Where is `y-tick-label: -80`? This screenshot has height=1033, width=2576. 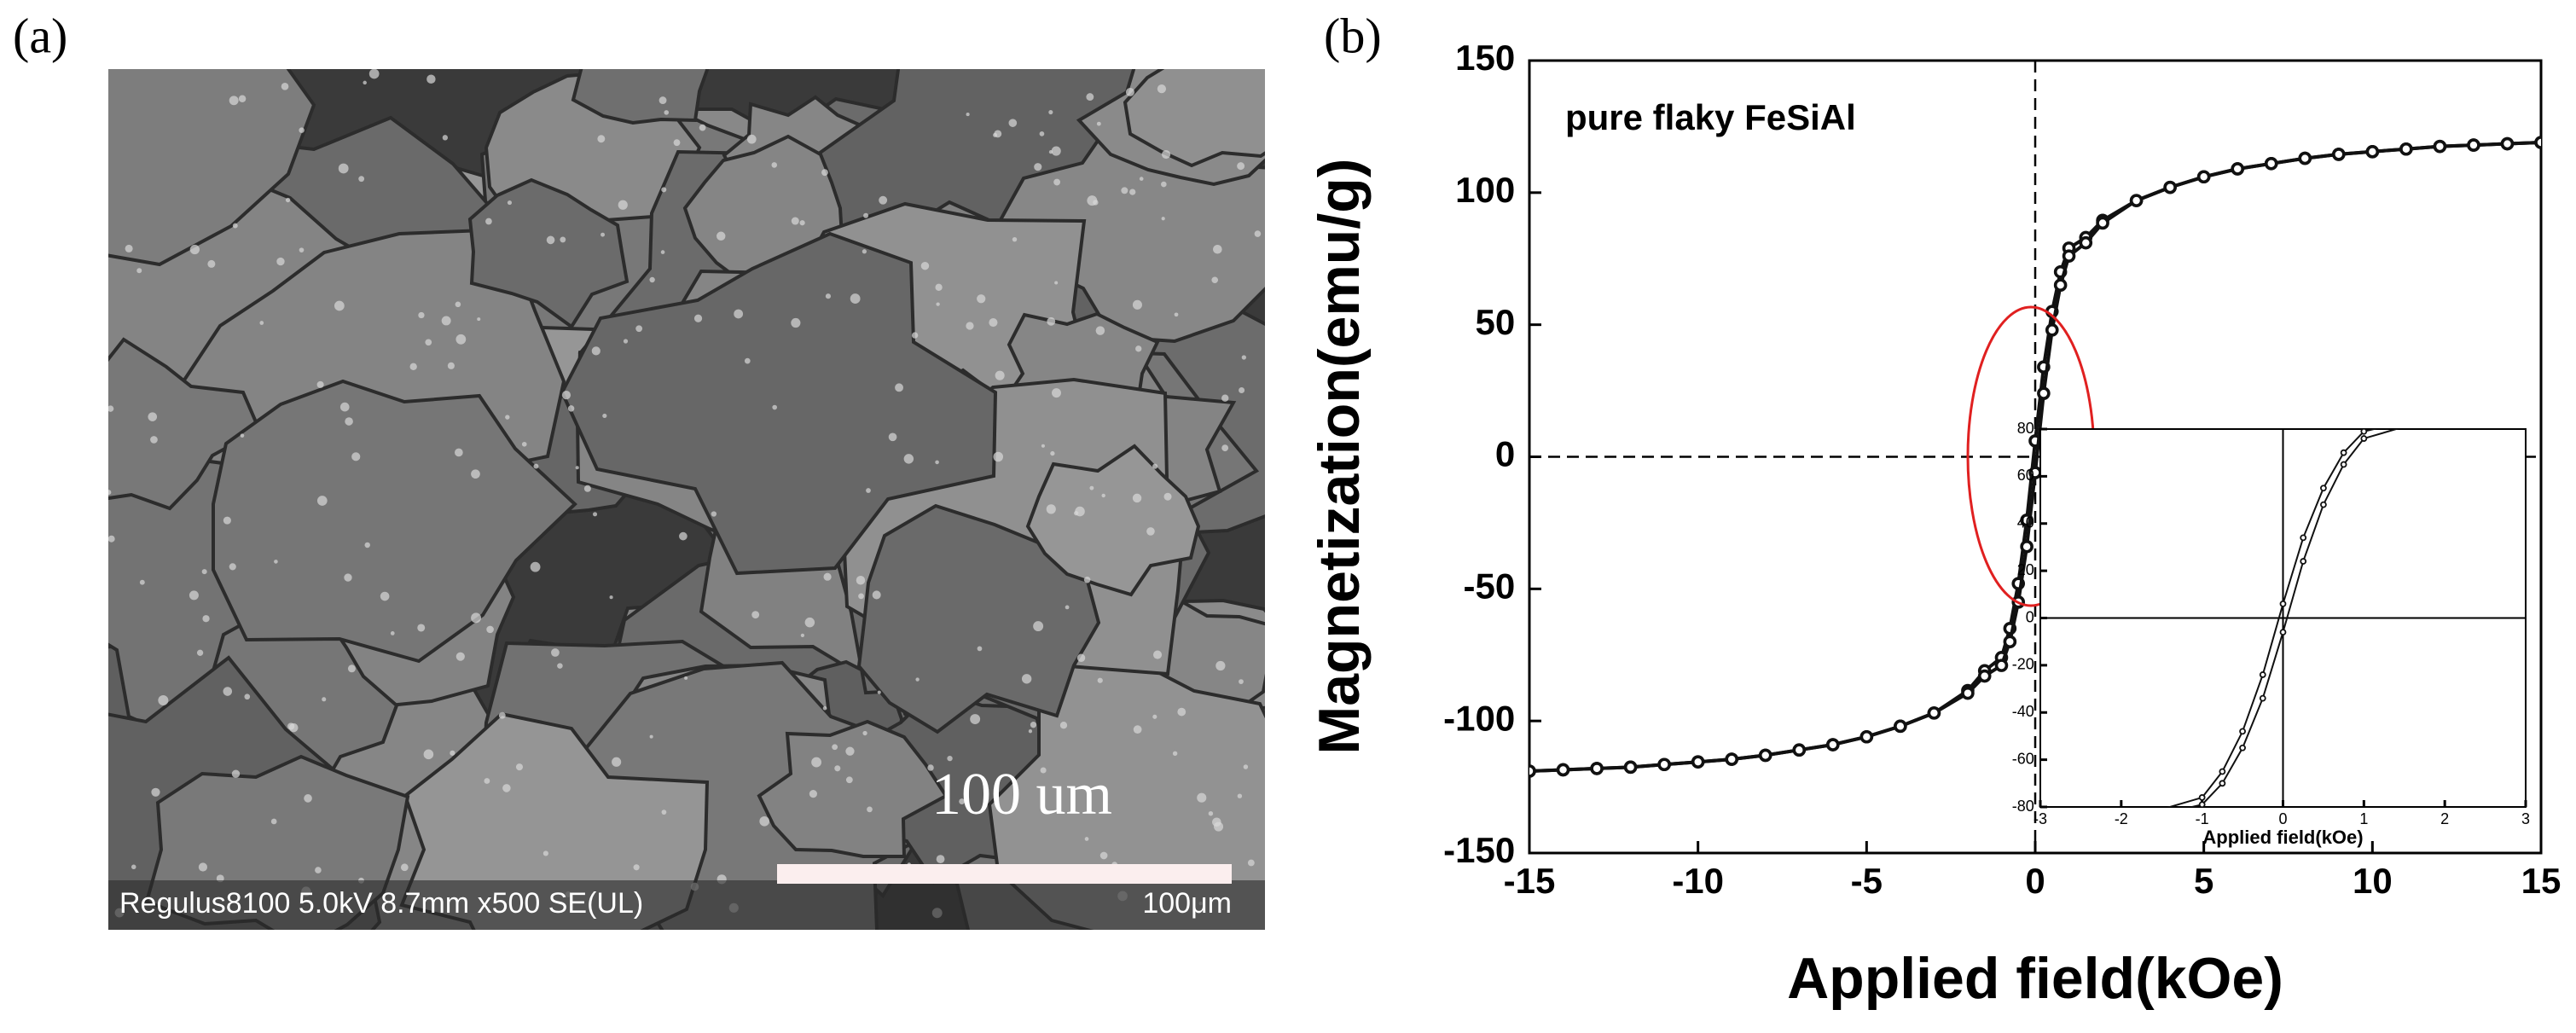
y-tick-label: -80 is located at coordinates (2023, 806).